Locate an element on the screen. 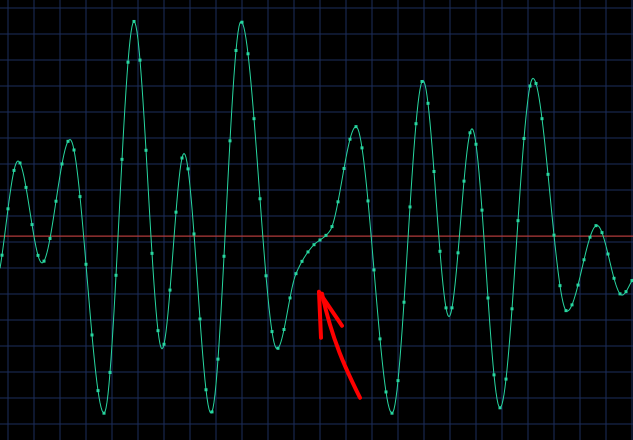  arrow-shaft is located at coordinates (341, 345).